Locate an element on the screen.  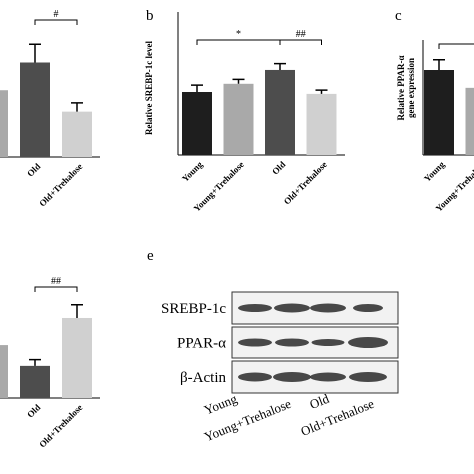
panel-label: b is located at coordinates (150, 16).